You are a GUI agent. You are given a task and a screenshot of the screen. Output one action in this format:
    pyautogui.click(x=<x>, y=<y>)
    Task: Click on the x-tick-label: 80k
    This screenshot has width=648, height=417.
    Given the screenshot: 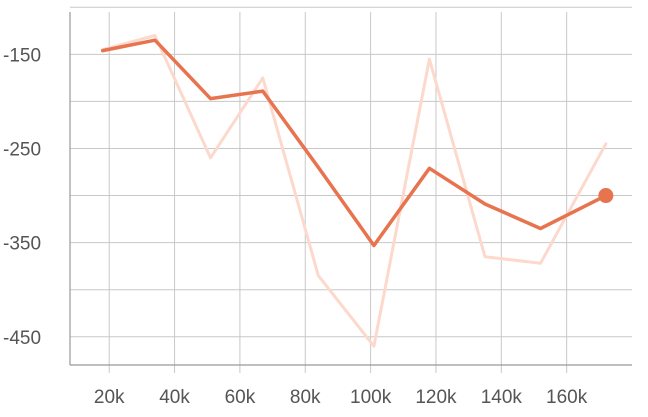 What is the action you would take?
    pyautogui.click(x=305, y=397)
    